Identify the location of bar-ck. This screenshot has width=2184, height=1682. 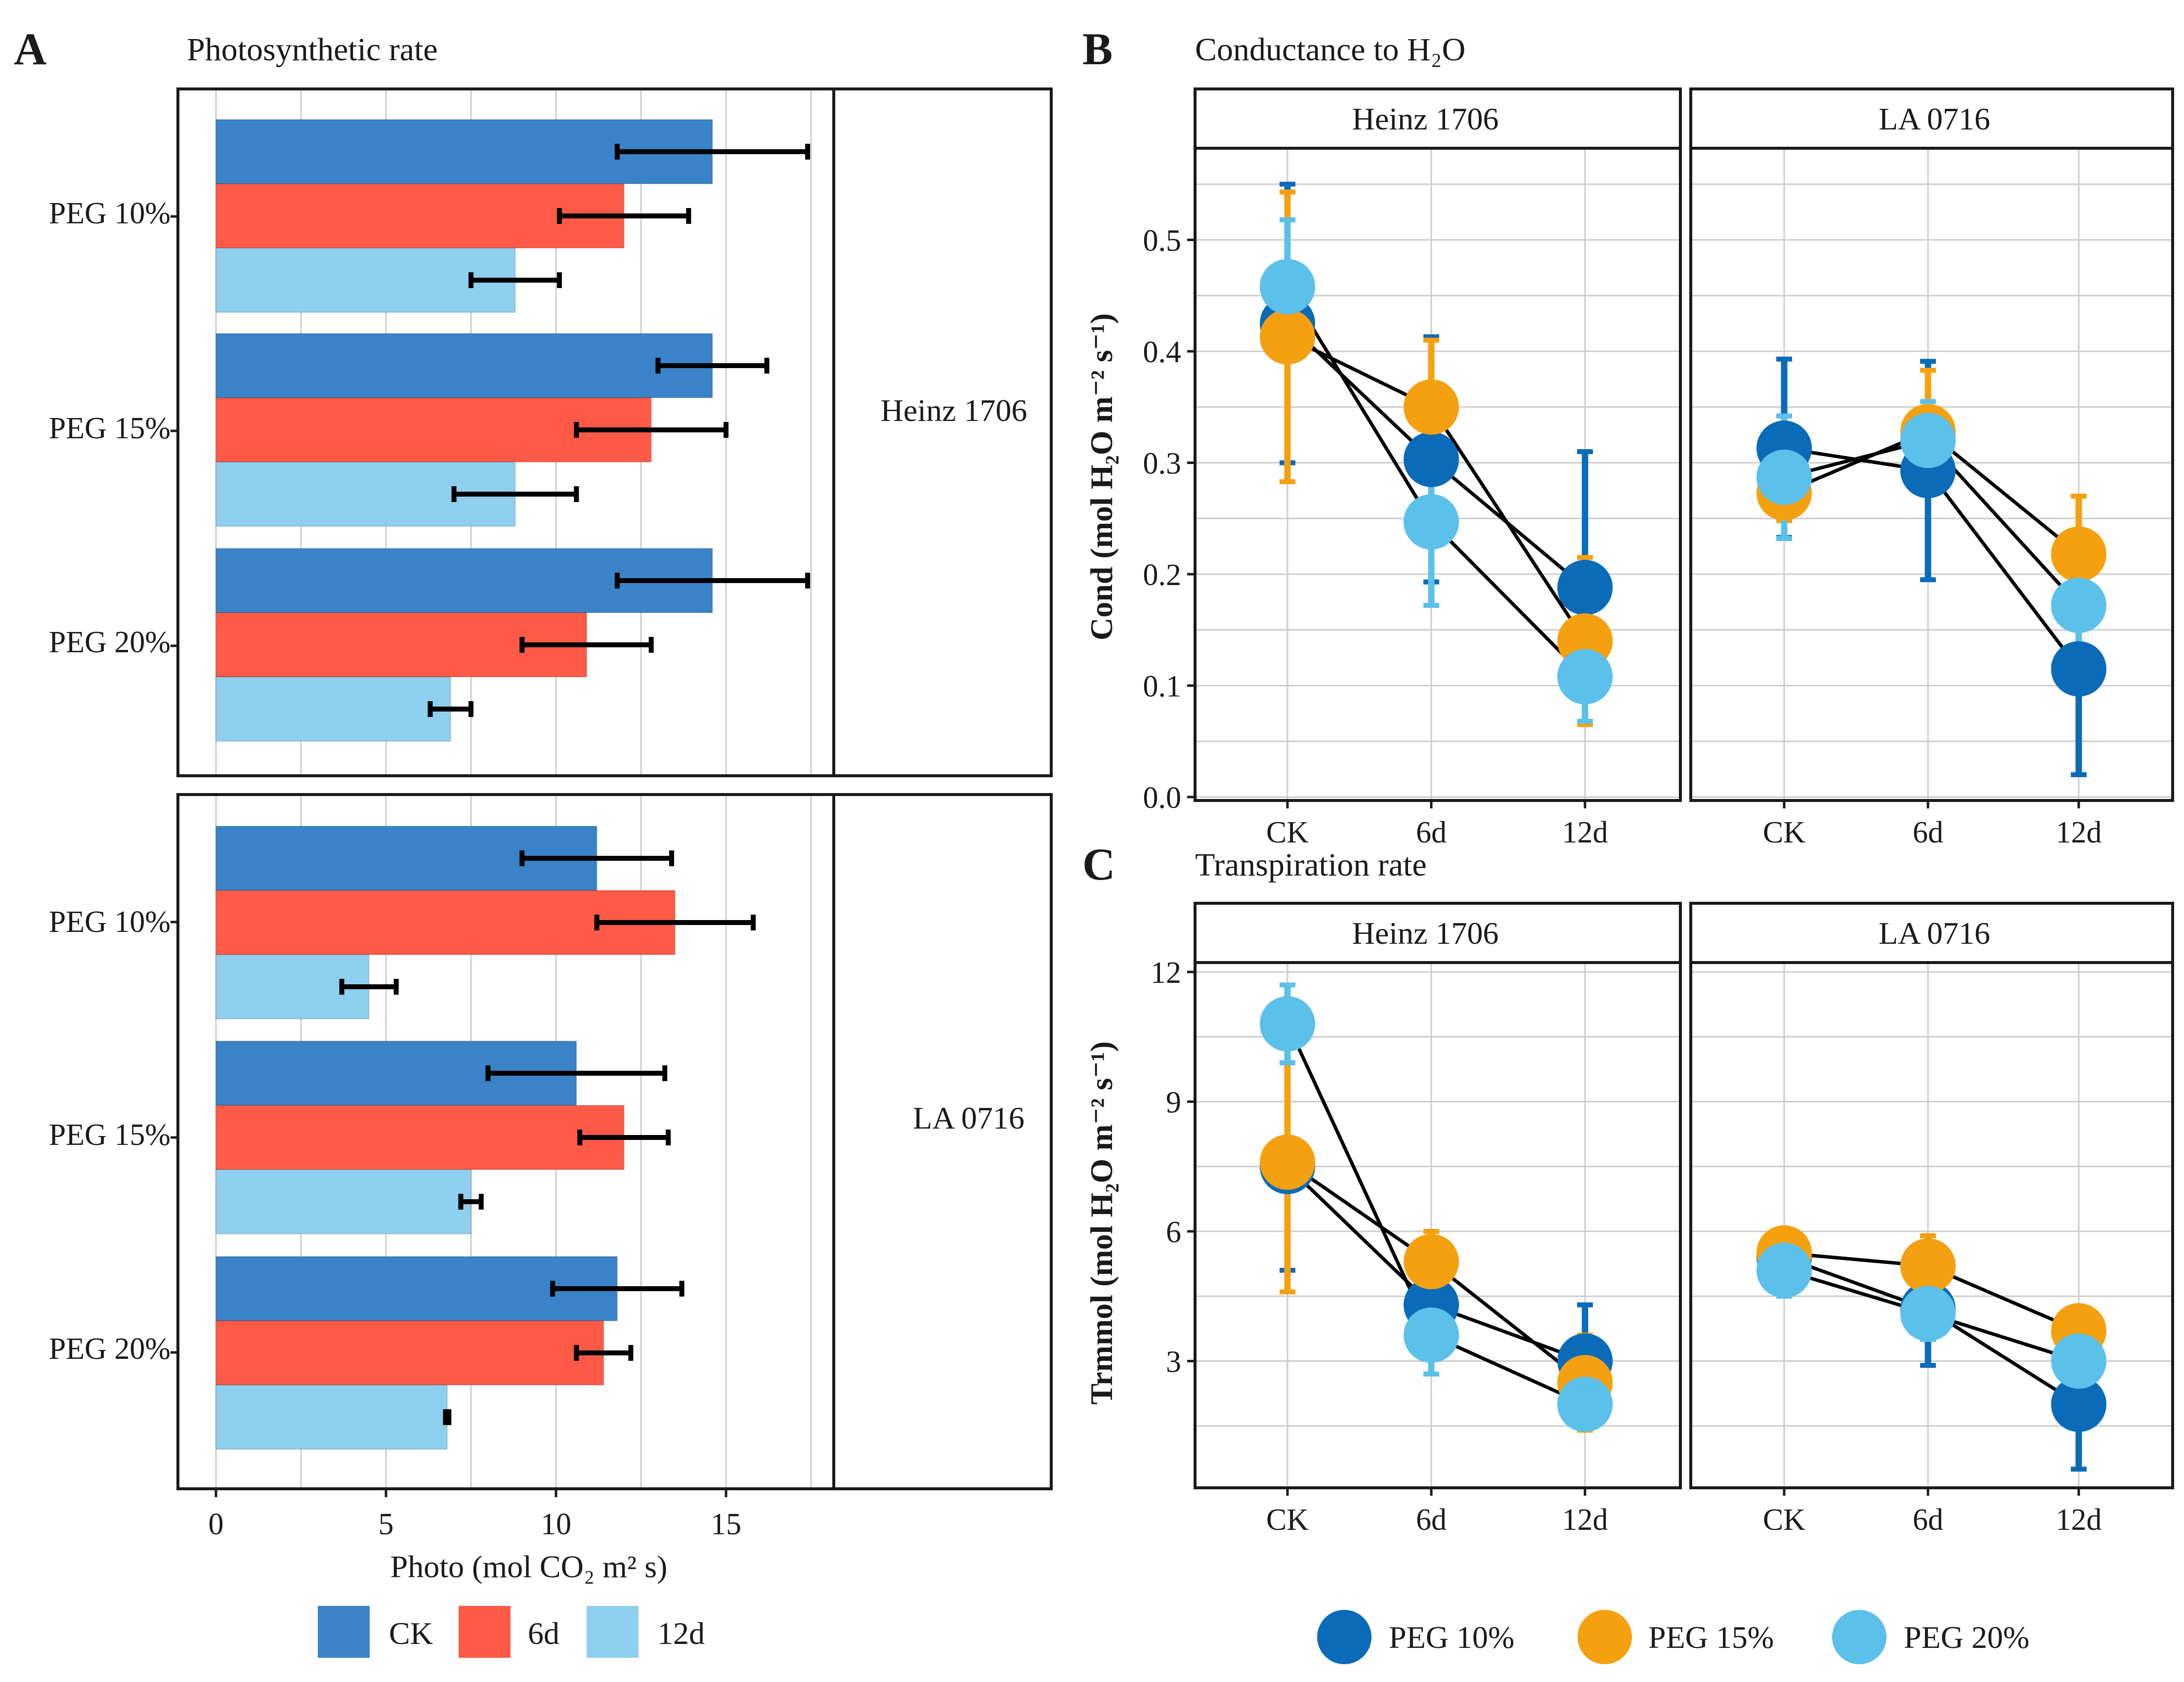
(464, 365).